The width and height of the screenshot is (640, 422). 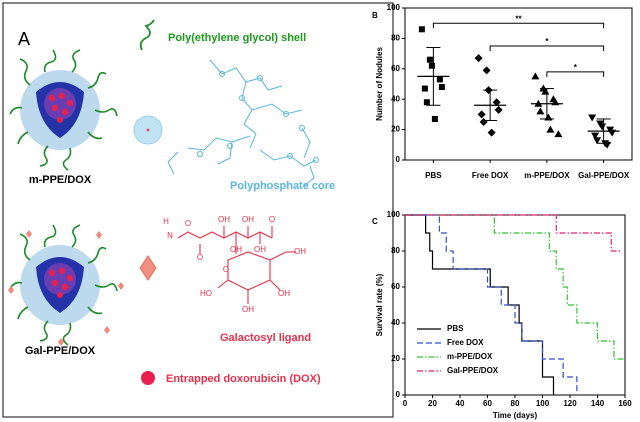 What do you see at coordinates (237, 38) in the screenshot?
I see `peg-label: Poly(ethylene glycol) shell` at bounding box center [237, 38].